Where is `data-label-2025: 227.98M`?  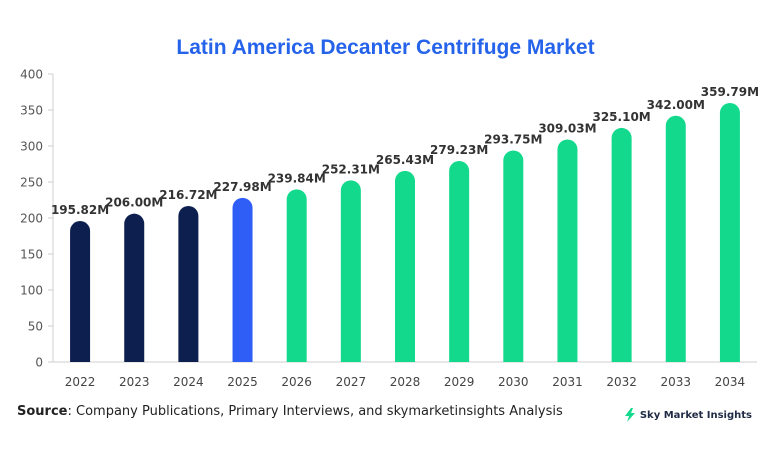
data-label-2025: 227.98M is located at coordinates (242, 187).